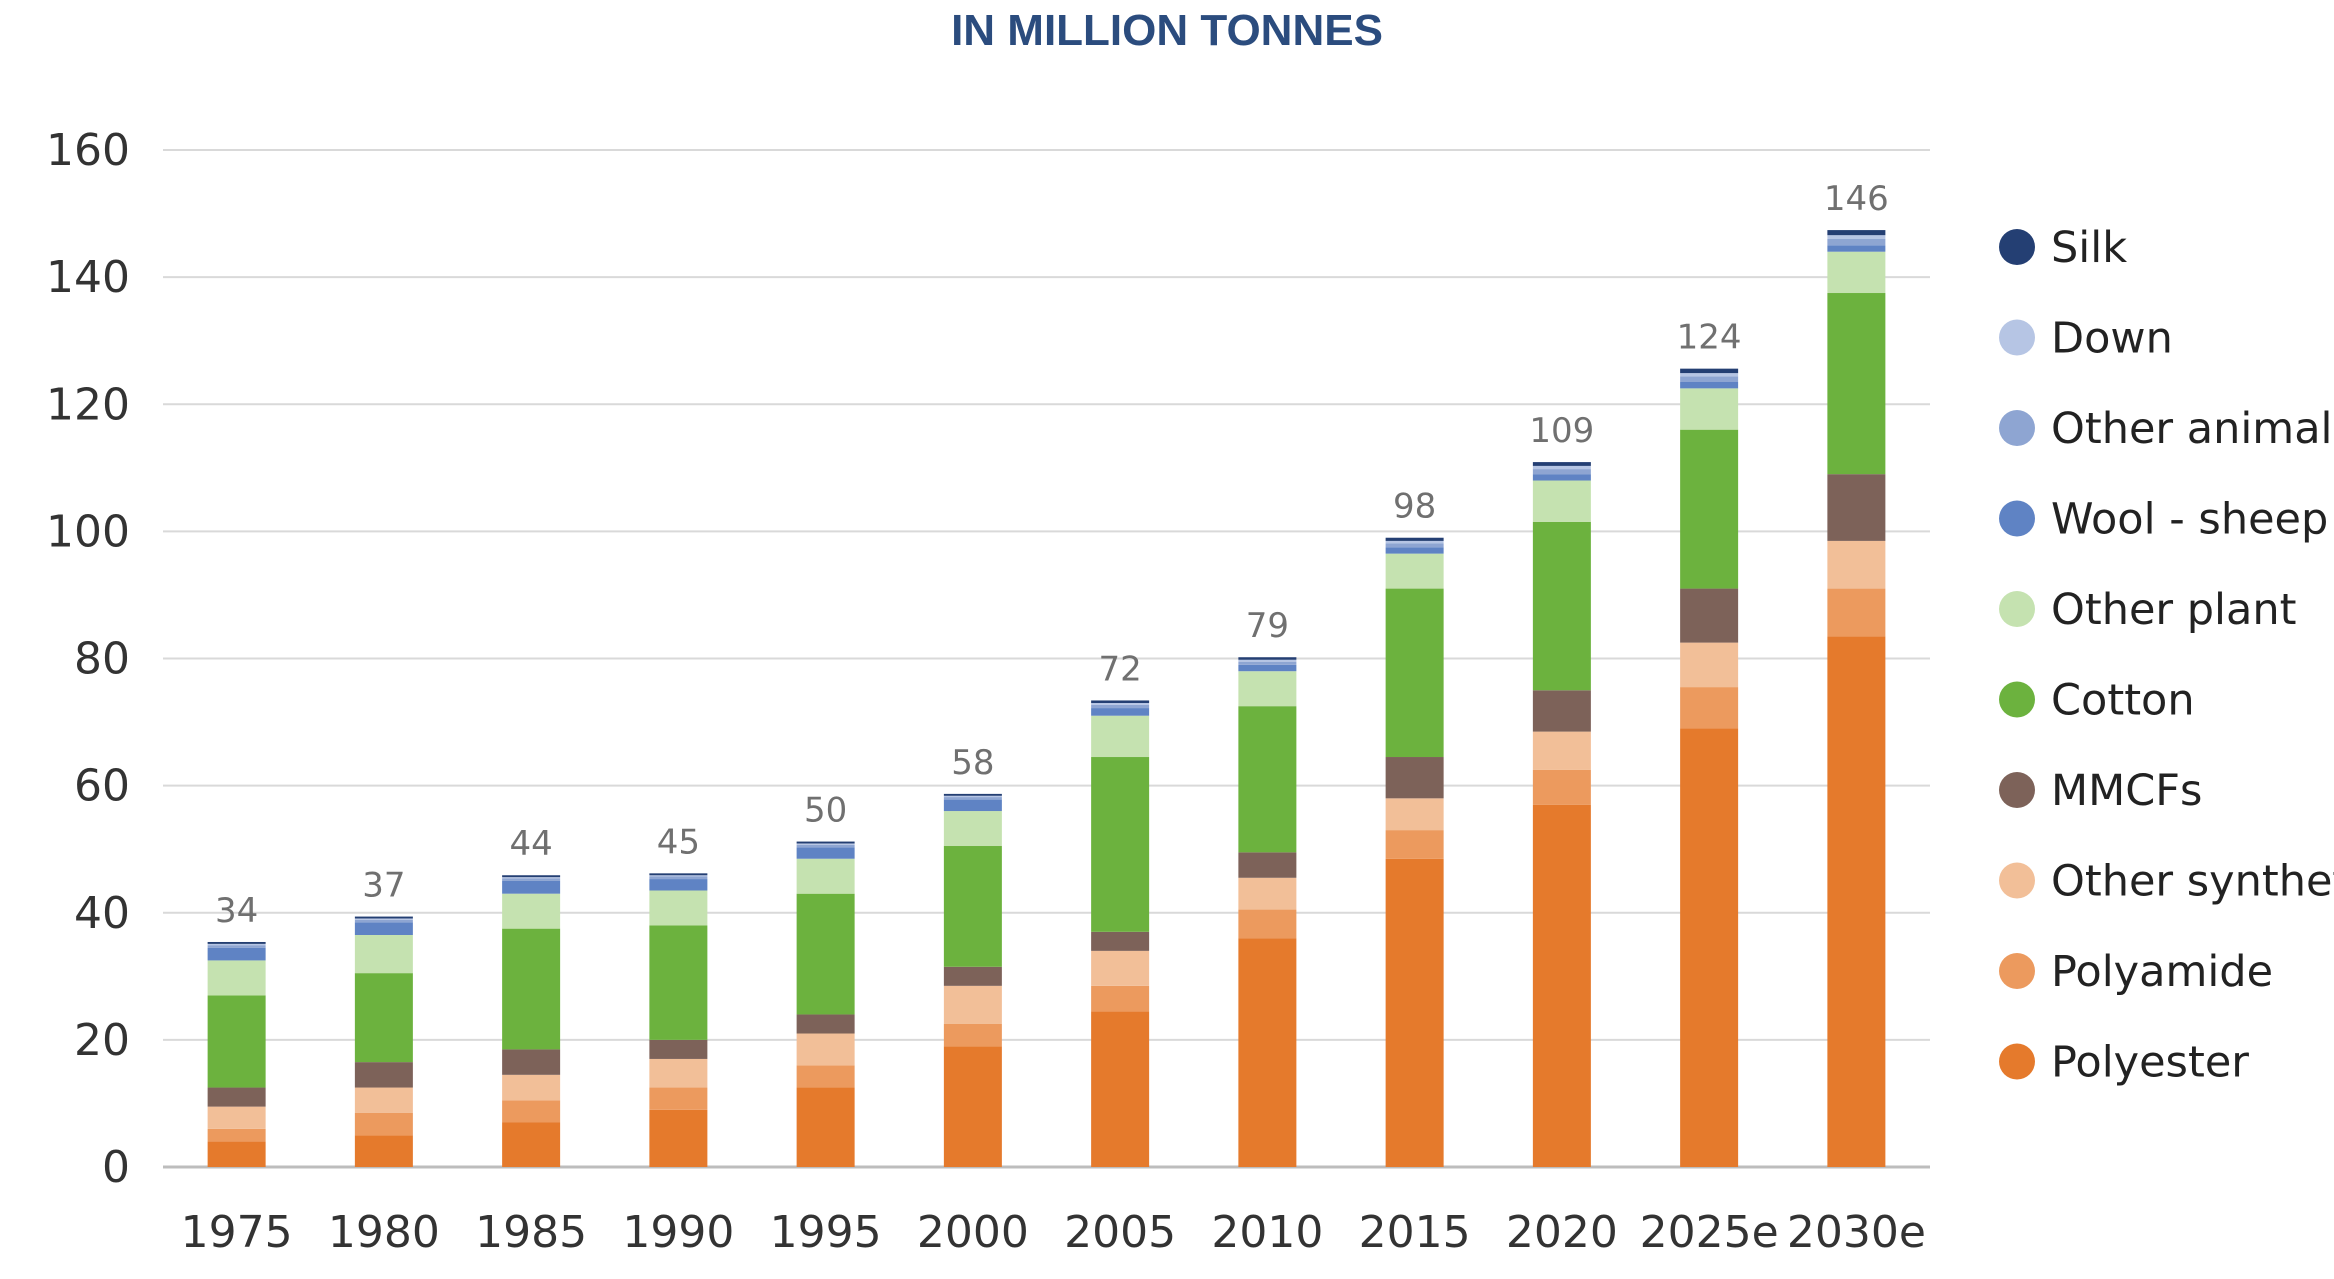  Describe the element at coordinates (2150, 1063) in the screenshot. I see `legend-label: Polyester` at that location.